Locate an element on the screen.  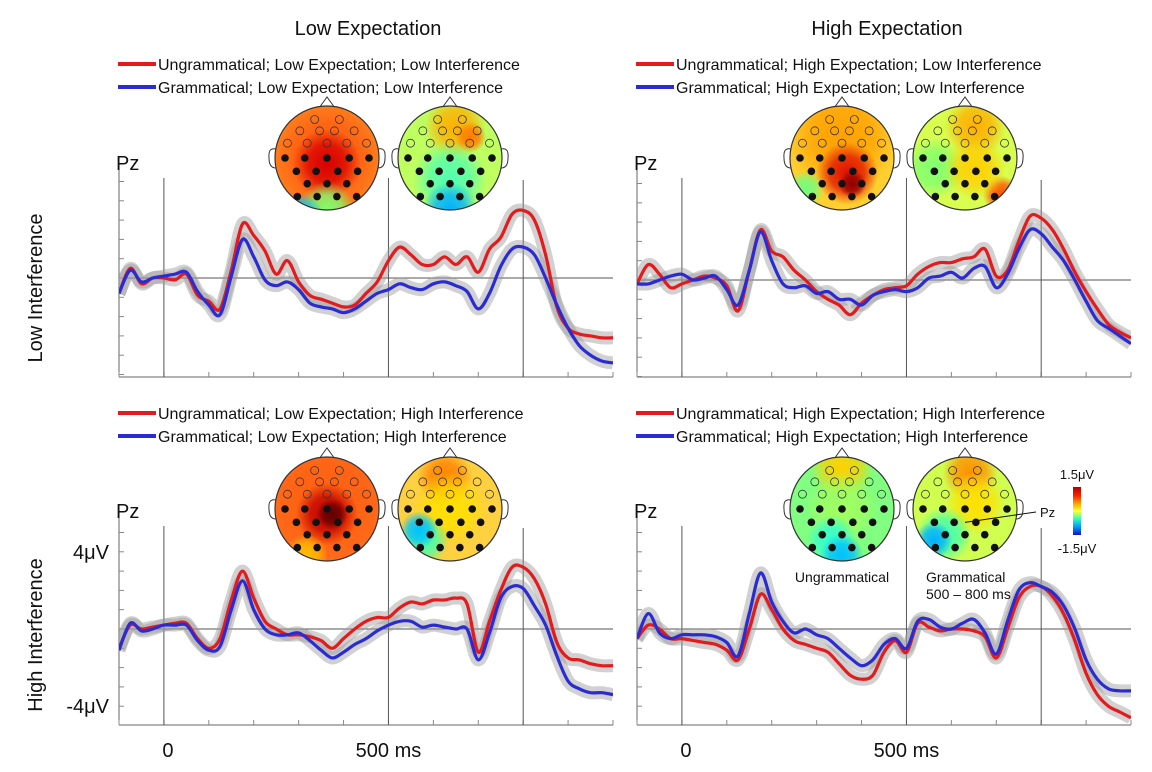
topo-caption-ungrammatical: Ungrammatical is located at coordinates (842, 577).